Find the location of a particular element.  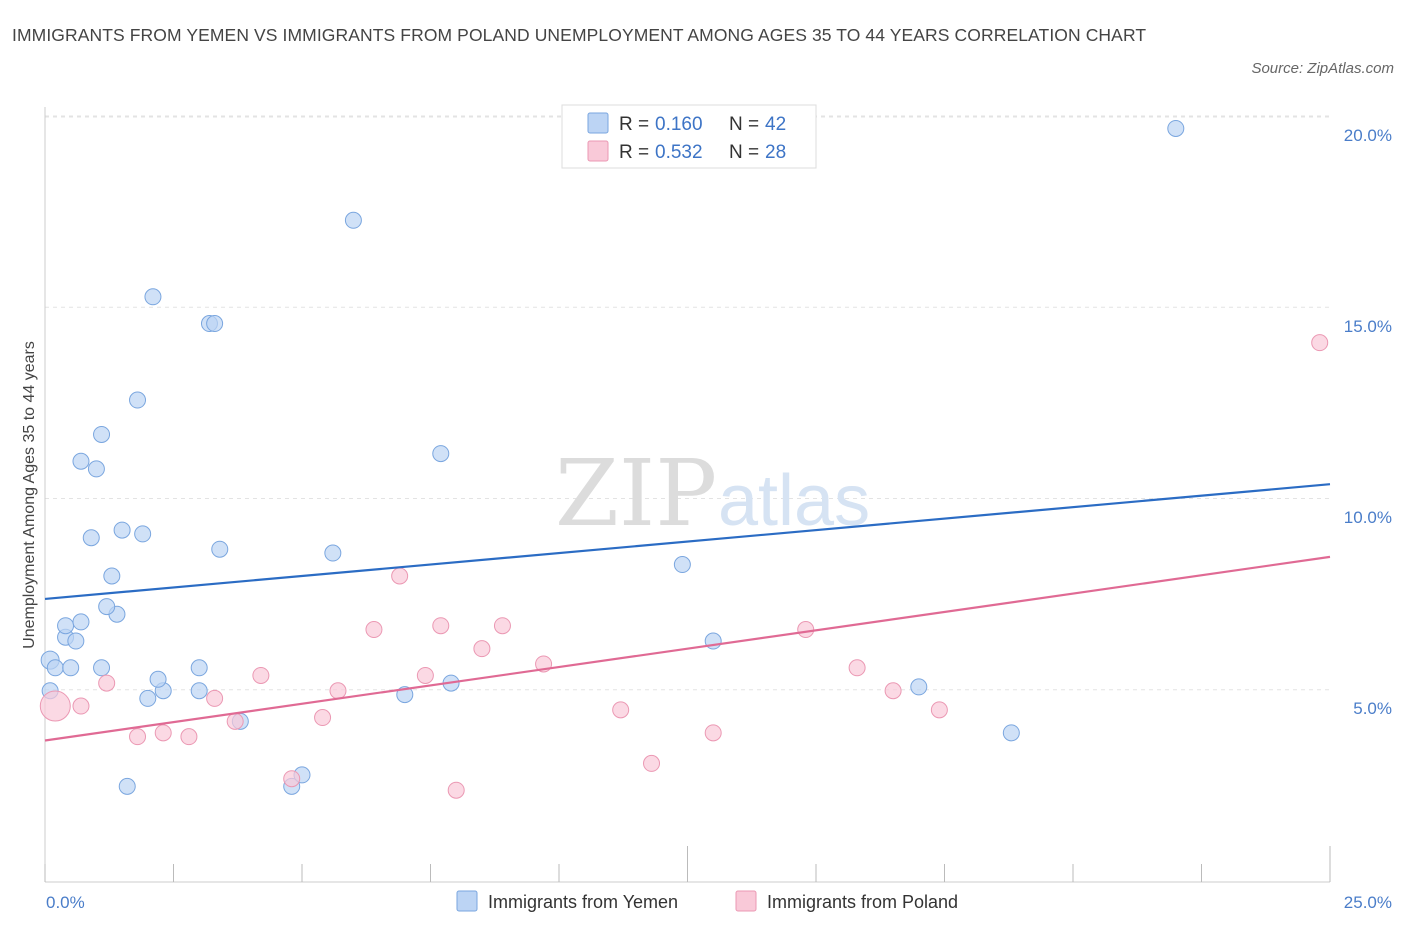

legend-n-label-yemen: N = is located at coordinates (744, 124).